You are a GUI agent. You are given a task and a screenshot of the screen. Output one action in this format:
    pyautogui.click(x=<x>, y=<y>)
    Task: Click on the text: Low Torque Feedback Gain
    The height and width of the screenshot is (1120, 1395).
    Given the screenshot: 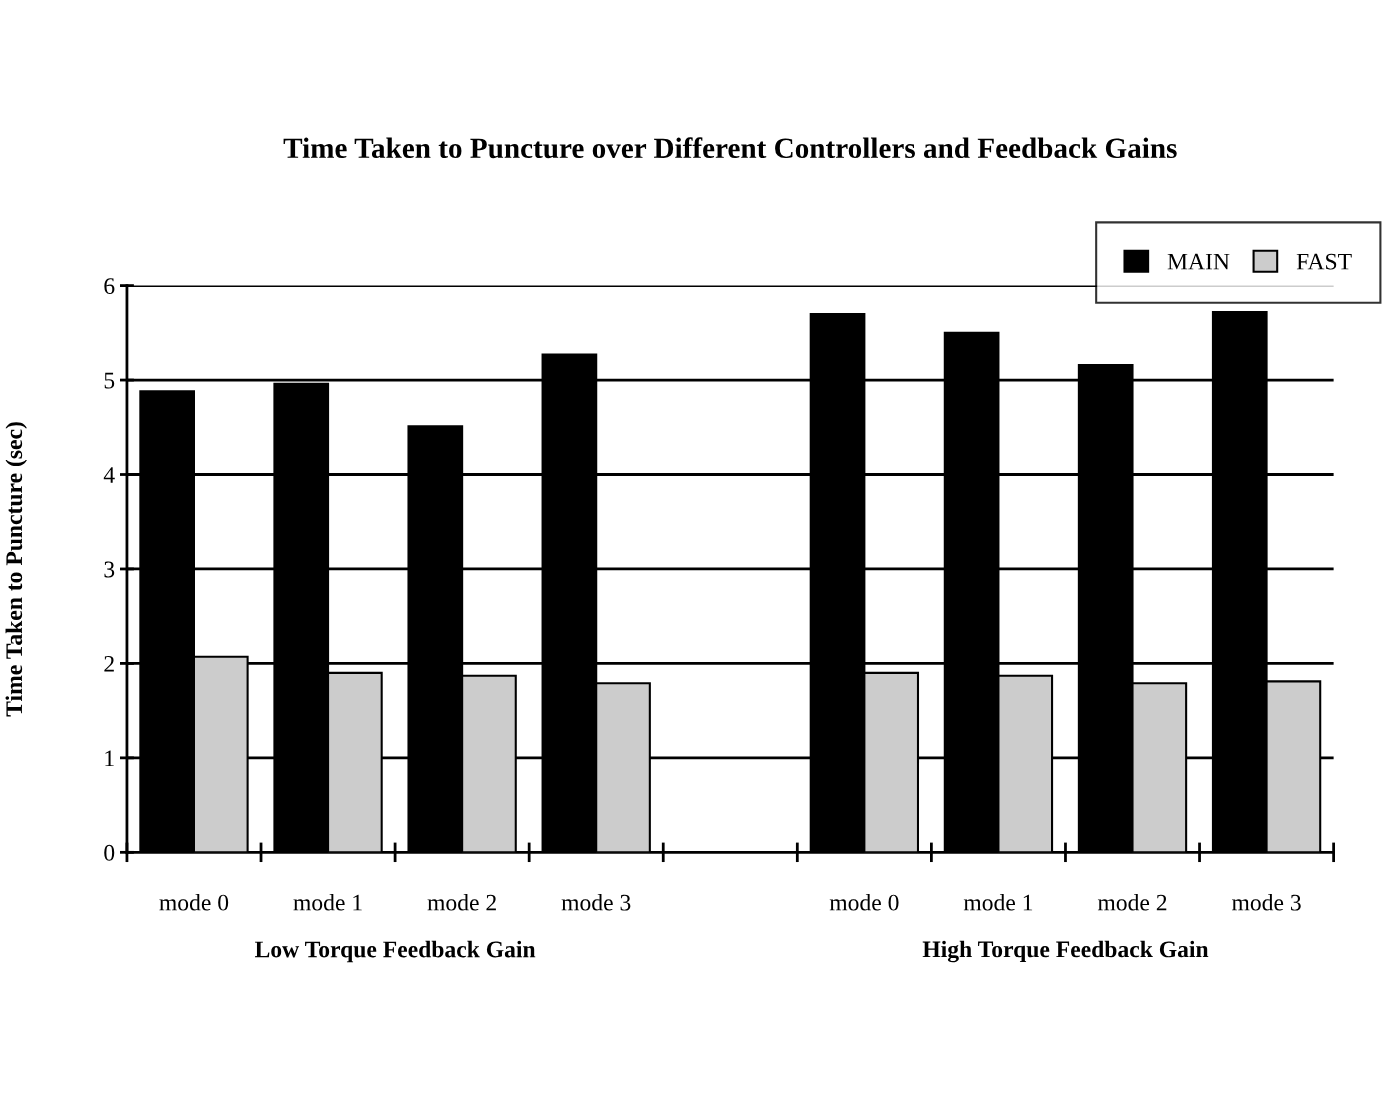 What is the action you would take?
    pyautogui.click(x=395, y=951)
    